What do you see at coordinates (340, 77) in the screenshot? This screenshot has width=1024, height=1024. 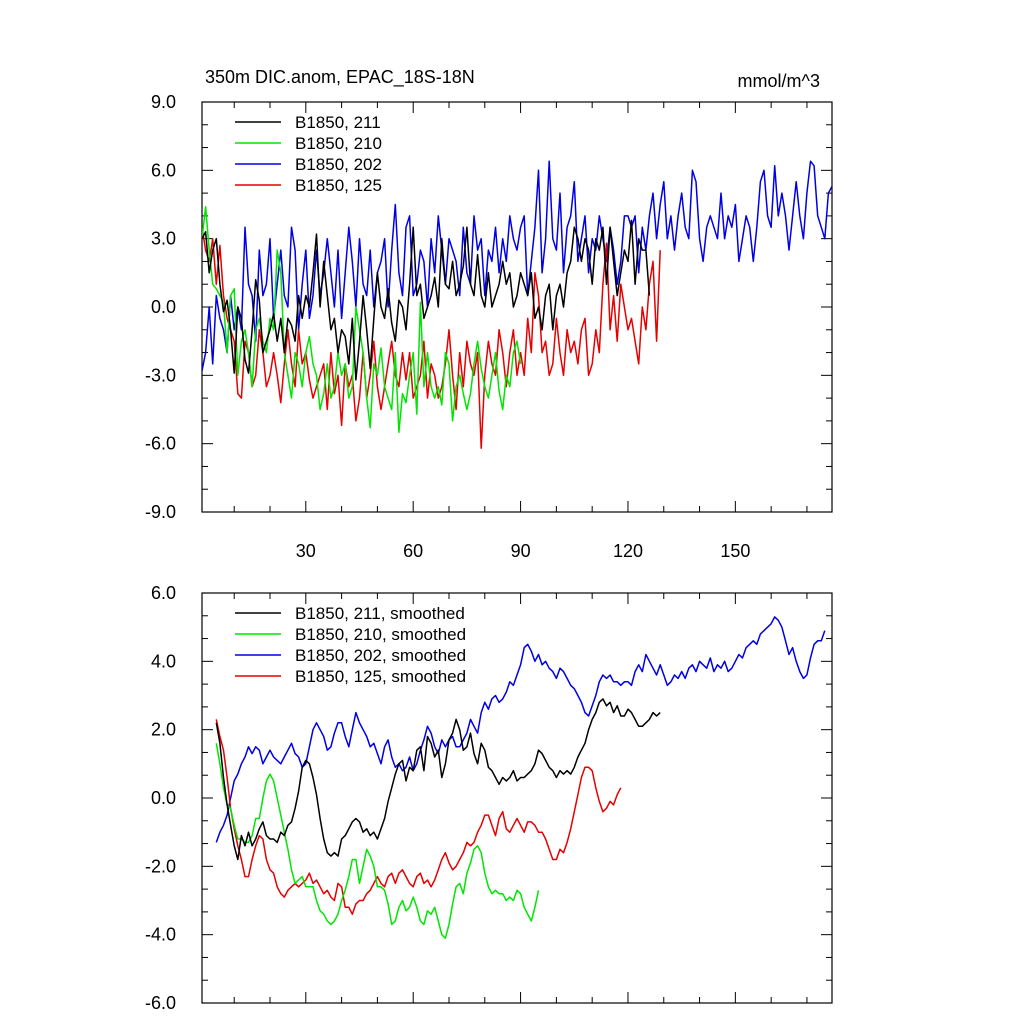 I see `chart-title: 350m DIC.anom, EPAC_18S-18N` at bounding box center [340, 77].